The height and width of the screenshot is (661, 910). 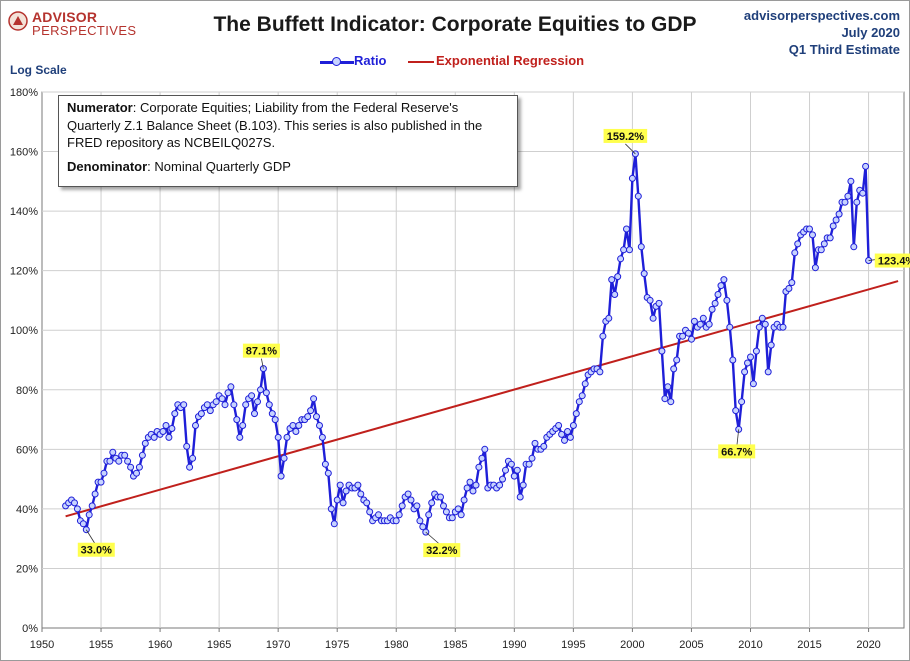 What do you see at coordinates (24, 212) in the screenshot?
I see `y-tick-label: 140%` at bounding box center [24, 212].